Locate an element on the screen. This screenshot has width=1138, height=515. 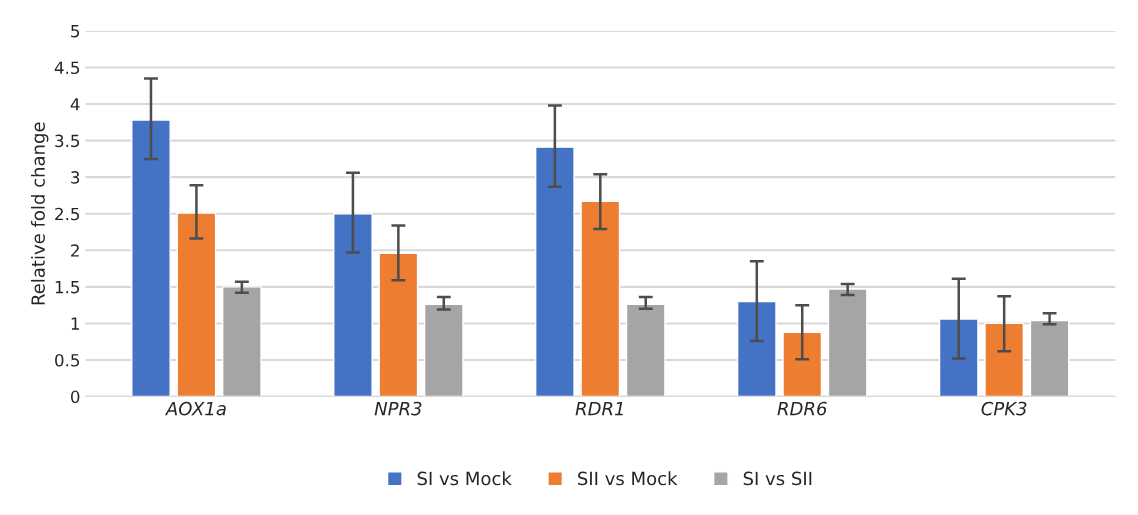
x-tick-label: RDR1 is located at coordinates (599, 408).